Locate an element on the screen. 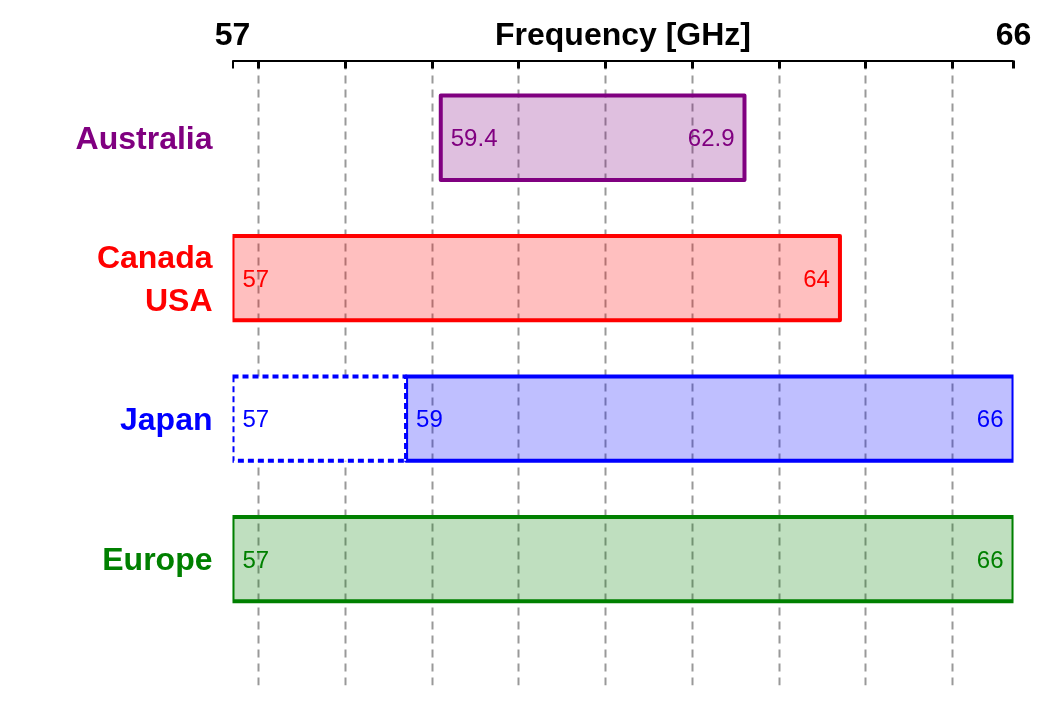 This screenshot has width=1063, height=718. y-tick-label: Canada USA is located at coordinates (154, 278).